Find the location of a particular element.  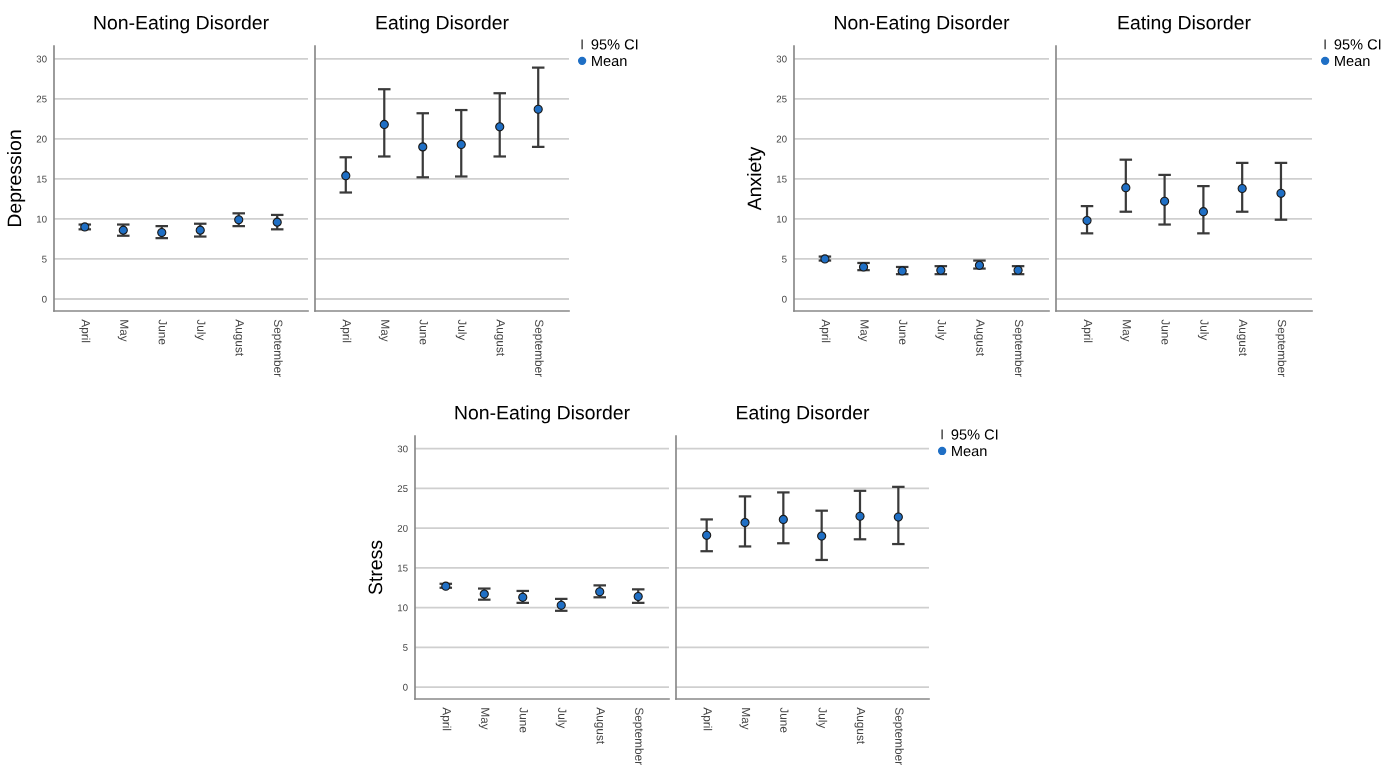

y-axis-title: Depression is located at coordinates (16, 178).